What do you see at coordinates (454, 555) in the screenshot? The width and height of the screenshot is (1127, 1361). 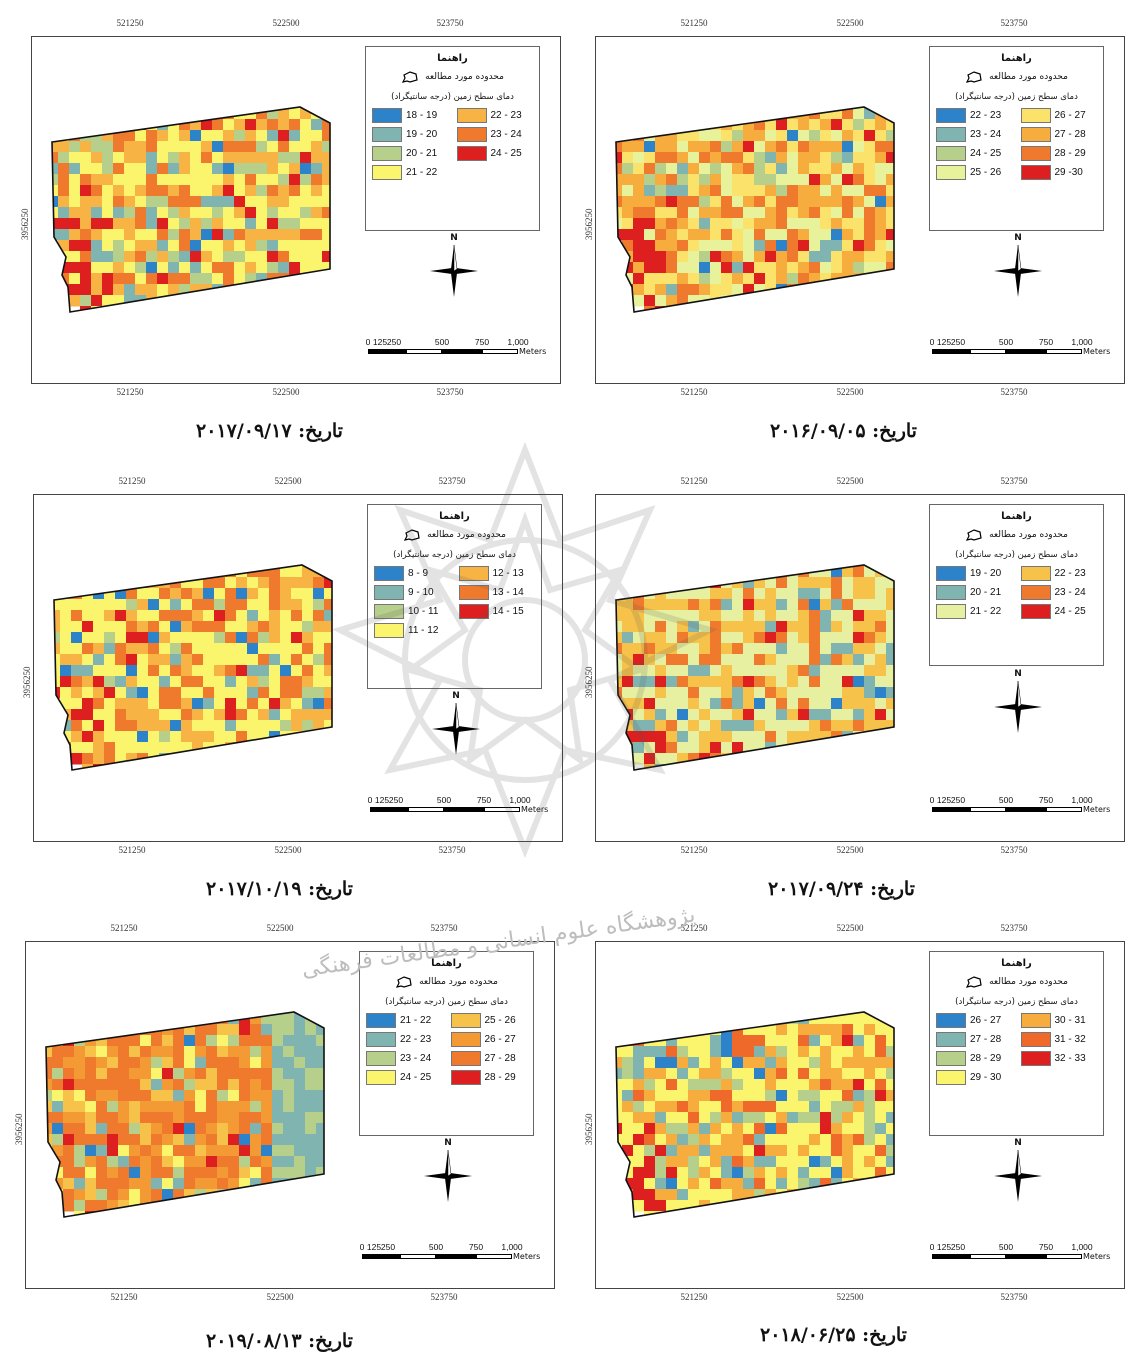 I see `legend-temperature-label: دمای سطح زمین (درجه سانتیگراد)` at bounding box center [454, 555].